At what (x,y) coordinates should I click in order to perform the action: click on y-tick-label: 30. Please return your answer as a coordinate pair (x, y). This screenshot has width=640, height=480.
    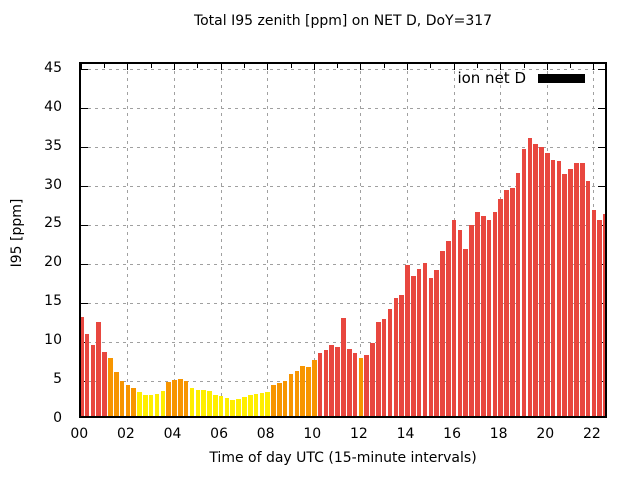
    Looking at the image, I should click on (53, 184).